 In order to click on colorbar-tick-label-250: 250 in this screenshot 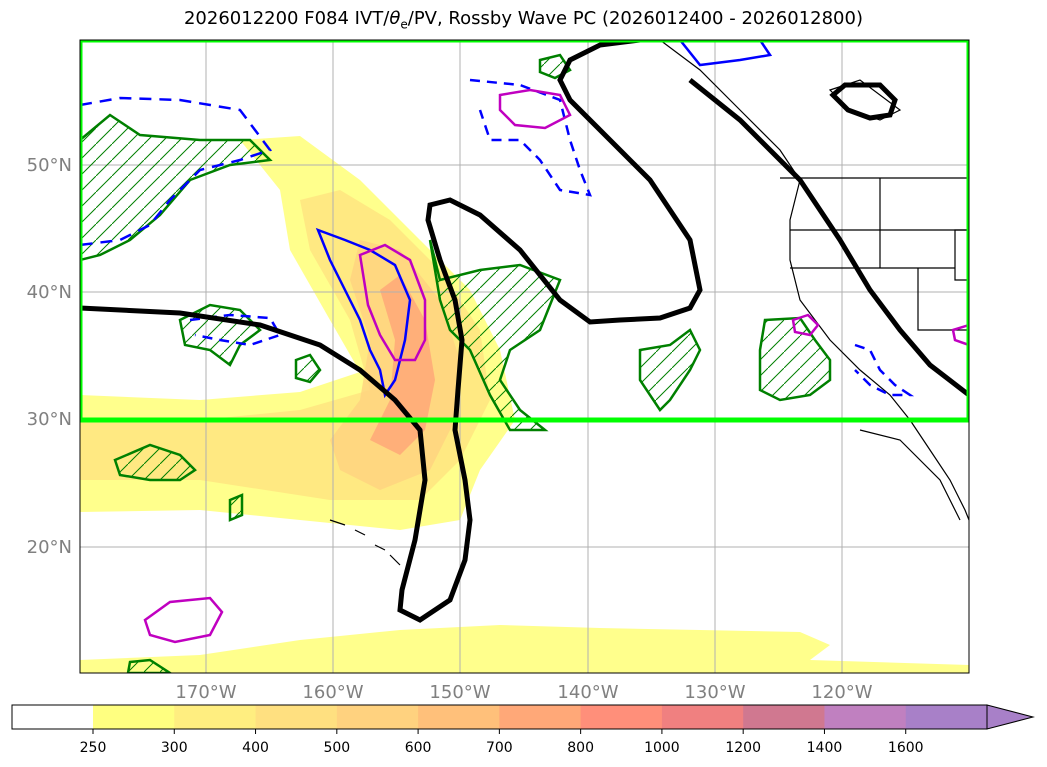, I will do `click(93, 748)`.